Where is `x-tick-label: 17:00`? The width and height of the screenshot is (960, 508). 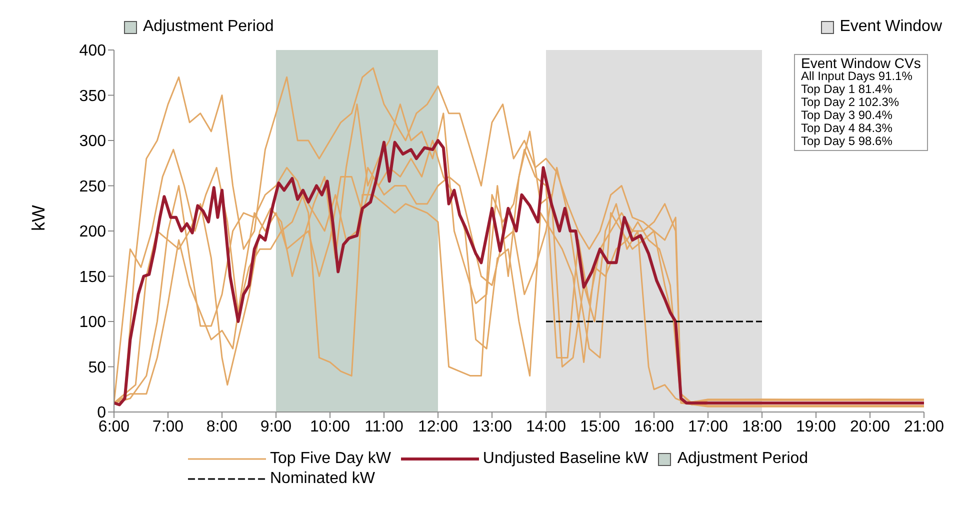 x-tick-label: 17:00 is located at coordinates (708, 427).